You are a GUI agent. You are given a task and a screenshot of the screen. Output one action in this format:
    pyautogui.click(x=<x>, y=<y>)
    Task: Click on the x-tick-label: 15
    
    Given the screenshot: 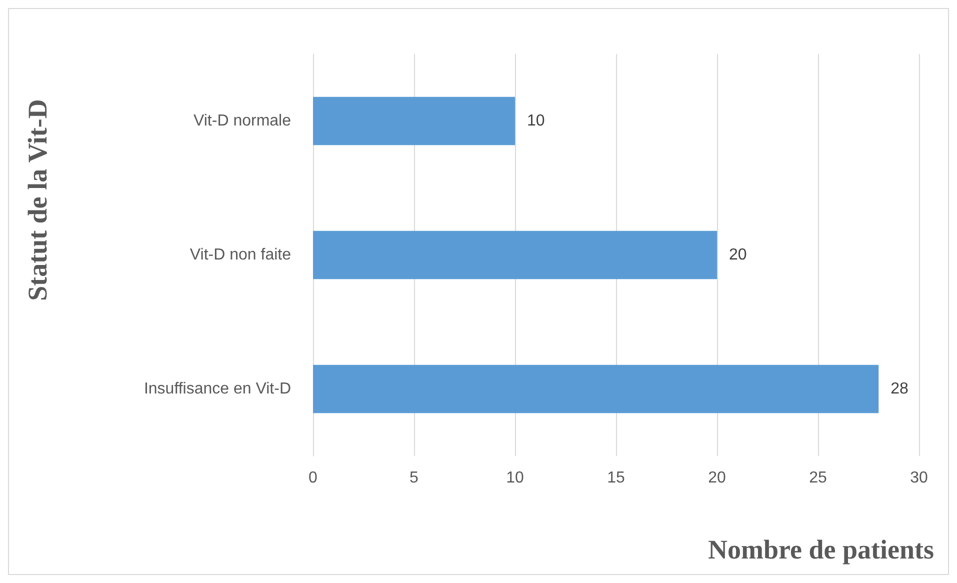 What is the action you would take?
    pyautogui.click(x=616, y=478)
    